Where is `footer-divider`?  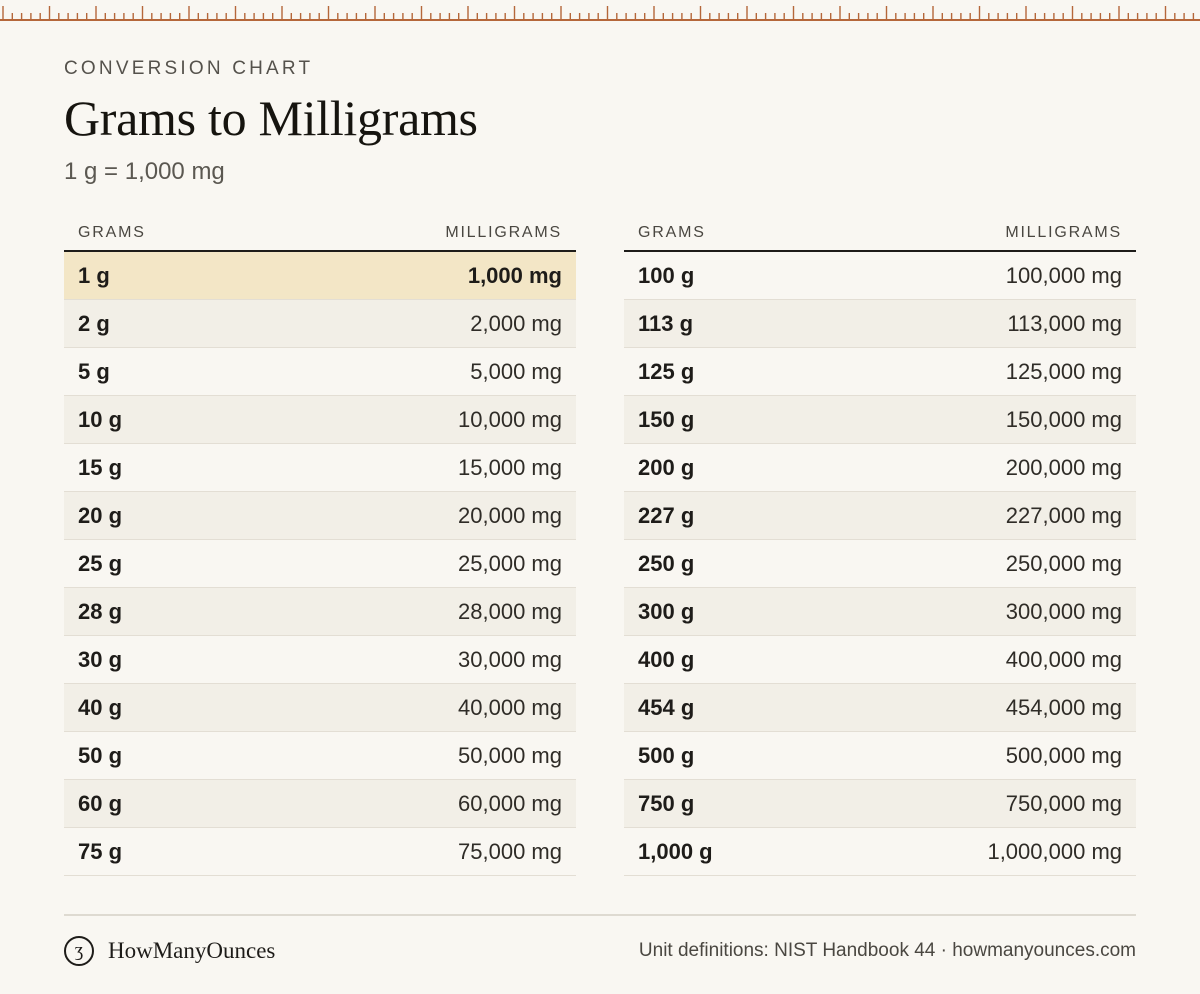 footer-divider is located at coordinates (600, 915).